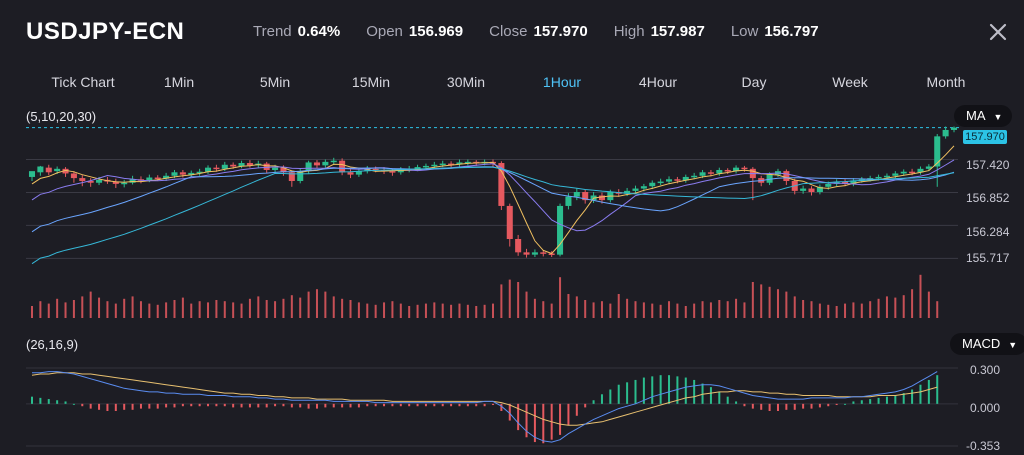 This screenshot has height=455, width=1024. I want to click on tab-tick-chart: Tick Chart, so click(83, 82).